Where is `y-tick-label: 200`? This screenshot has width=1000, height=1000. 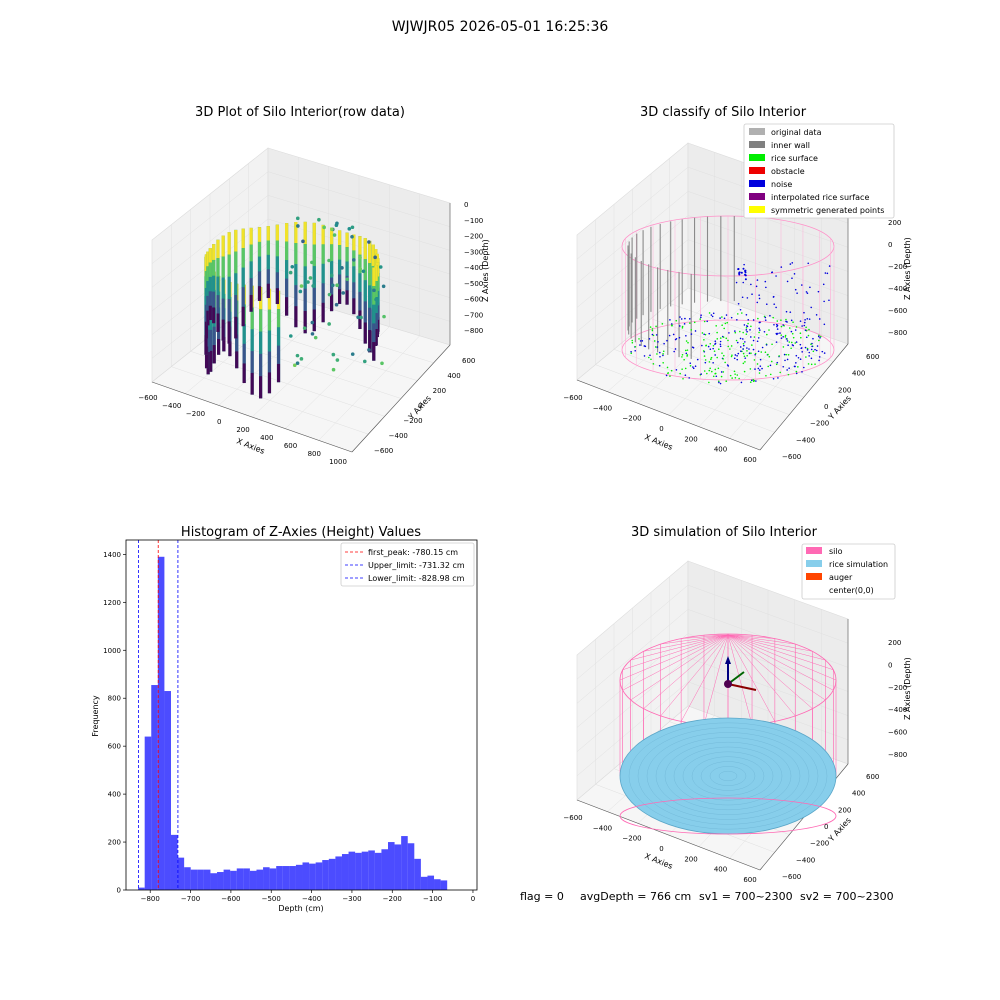
y-tick-label: 200 is located at coordinates (114, 843).